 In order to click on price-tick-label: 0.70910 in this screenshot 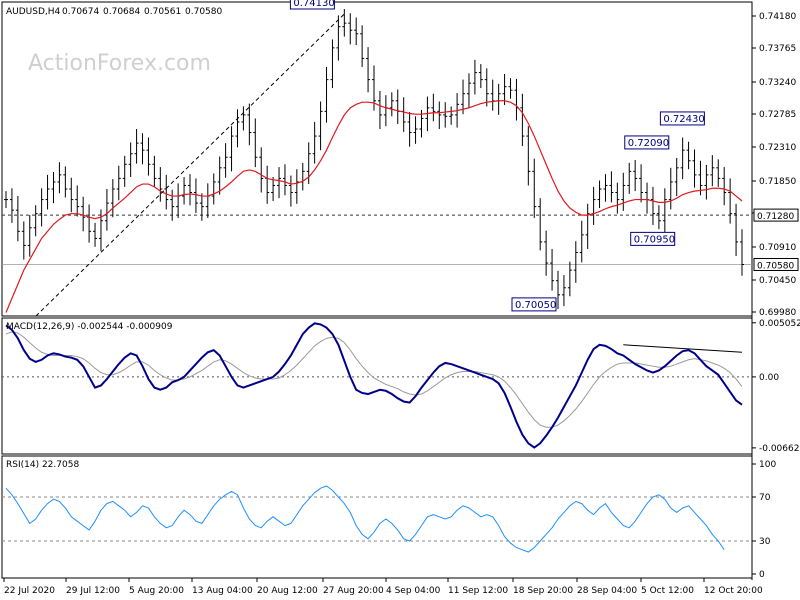, I will do `click(777, 248)`.